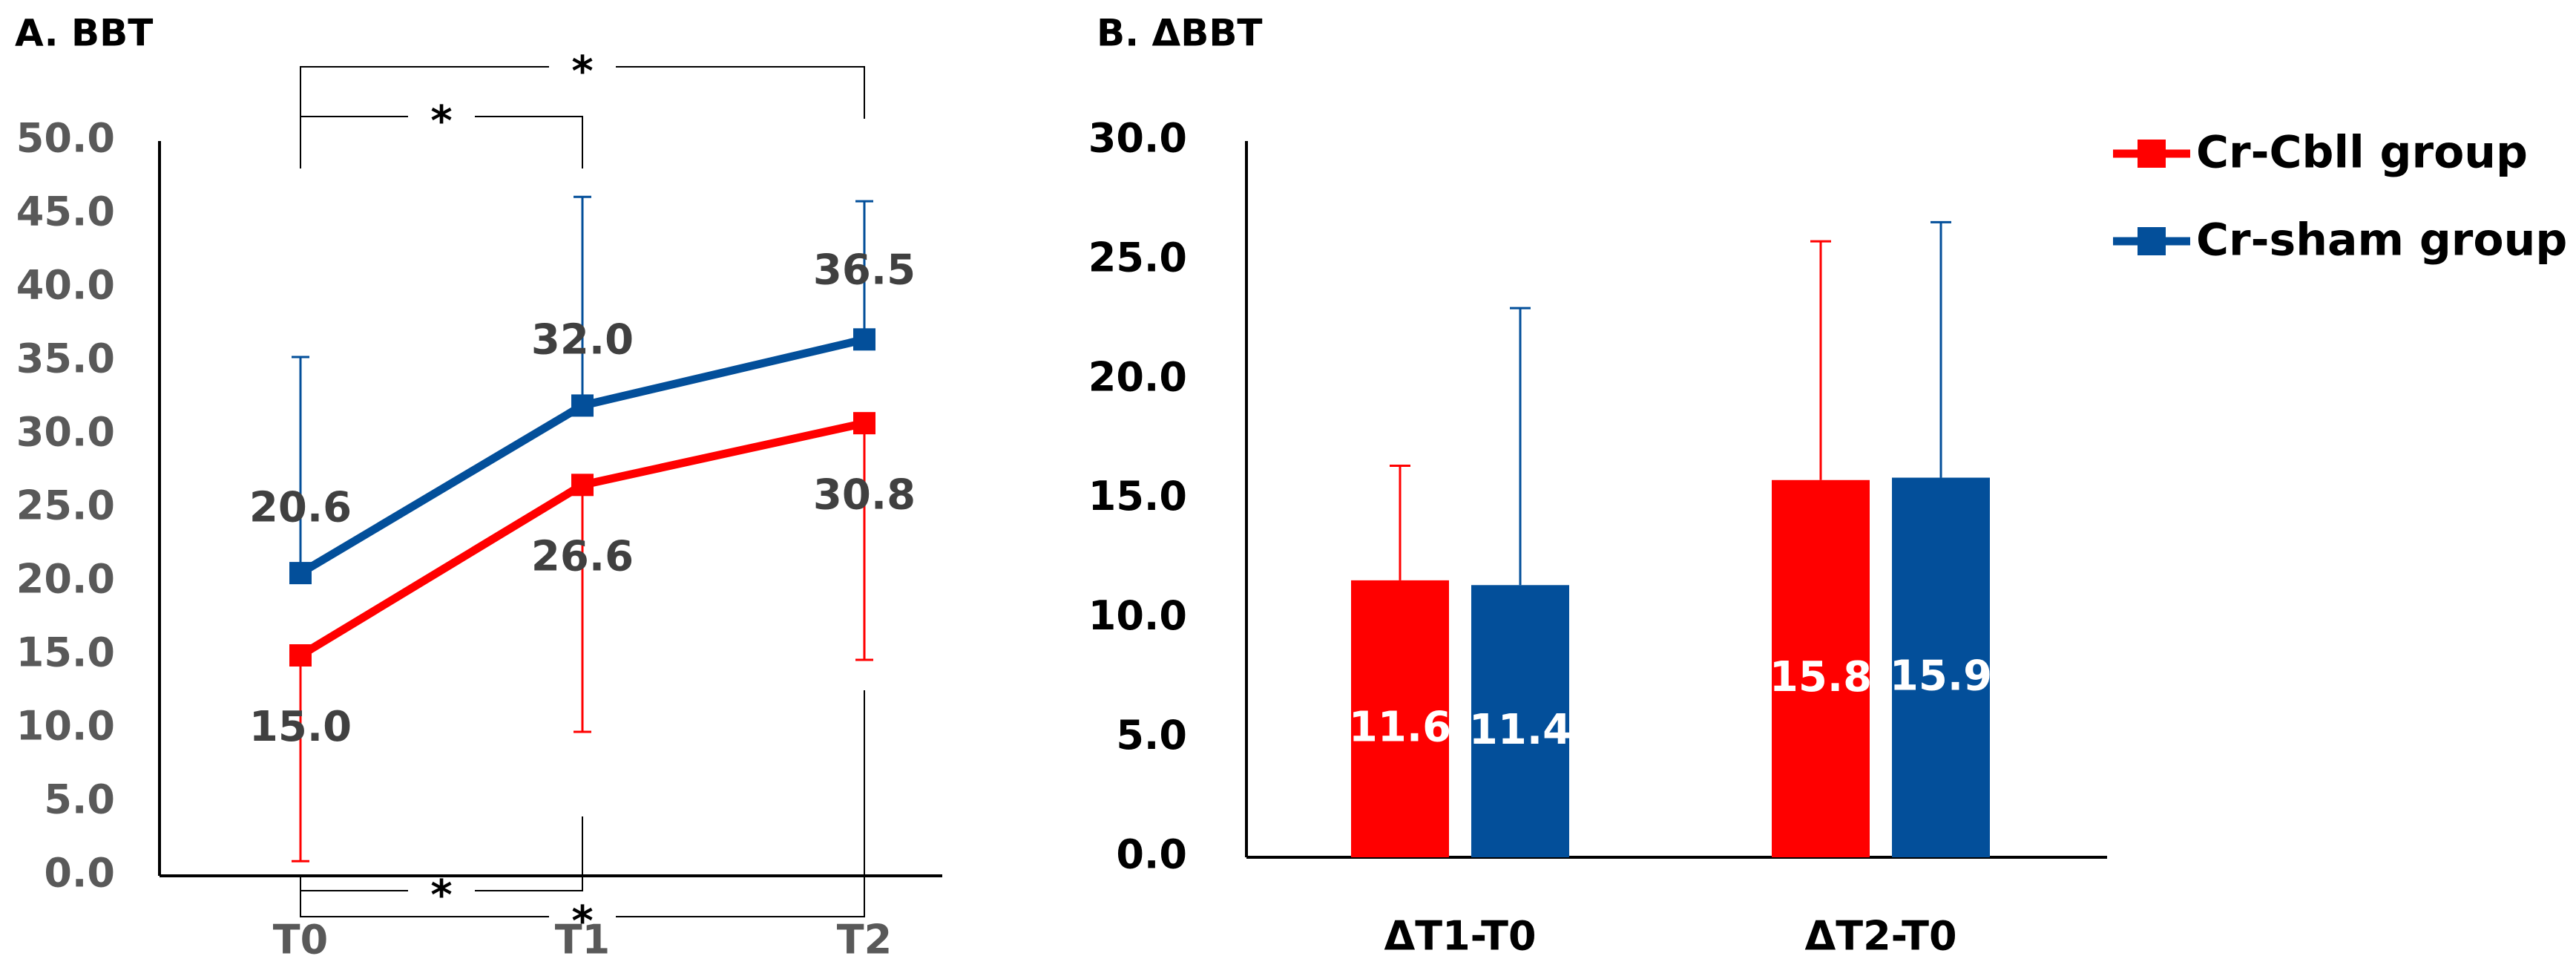  What do you see at coordinates (1821, 677) in the screenshot?
I see `bar-value-label: 15.8` at bounding box center [1821, 677].